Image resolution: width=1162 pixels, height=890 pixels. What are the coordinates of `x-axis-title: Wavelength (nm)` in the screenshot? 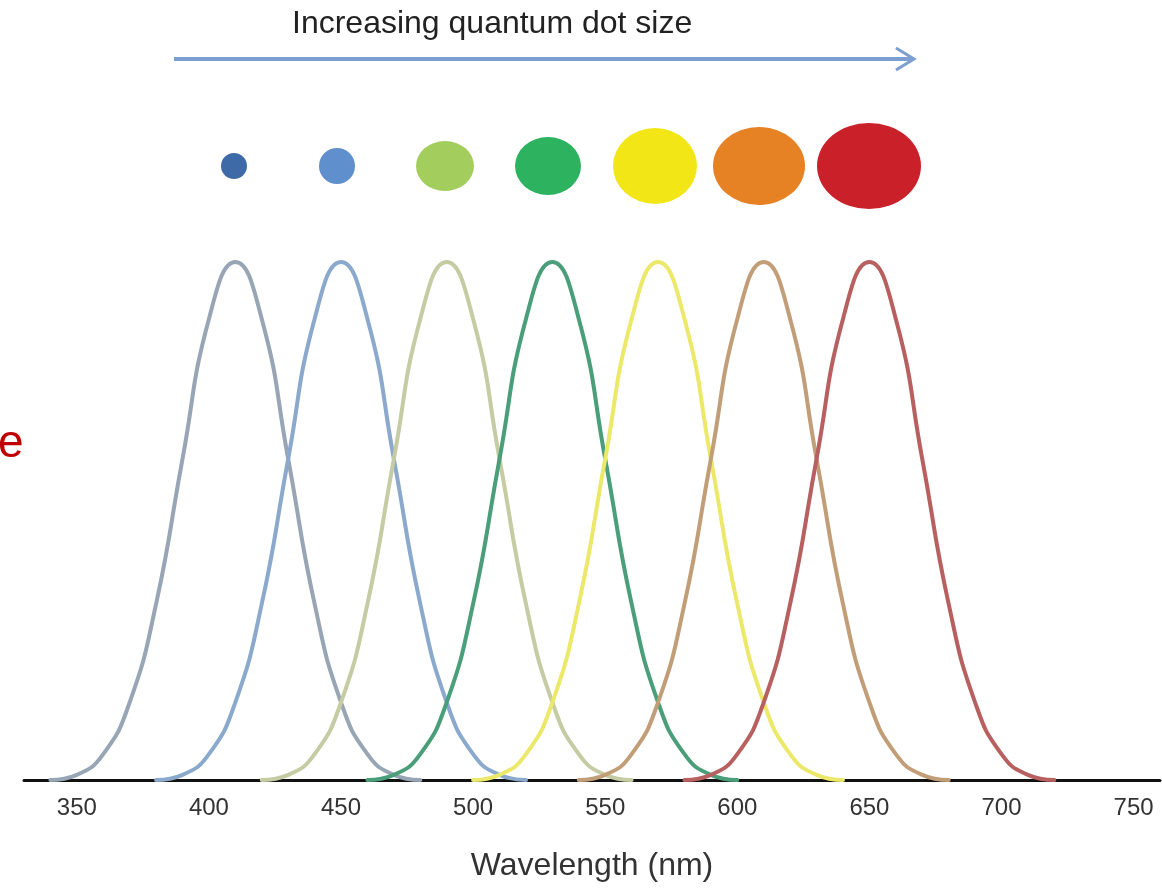 It's located at (592, 864).